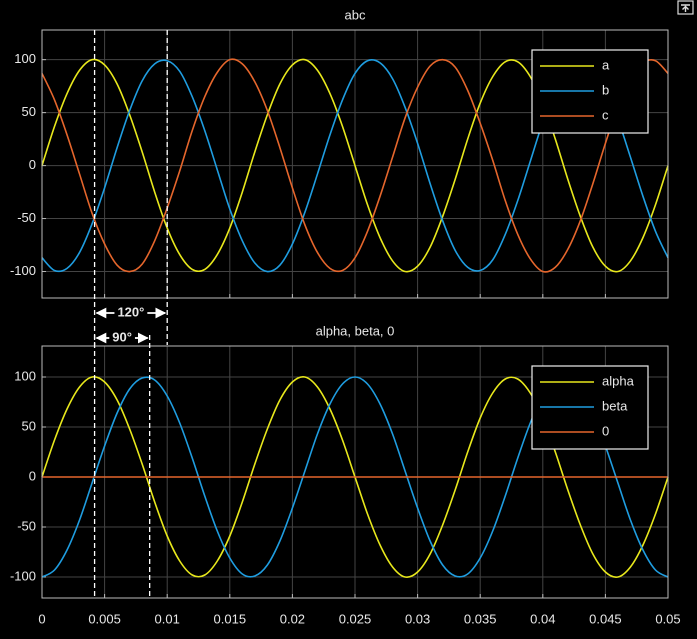  Describe the element at coordinates (104, 618) in the screenshot. I see `x-tick-label: 0.005` at that location.